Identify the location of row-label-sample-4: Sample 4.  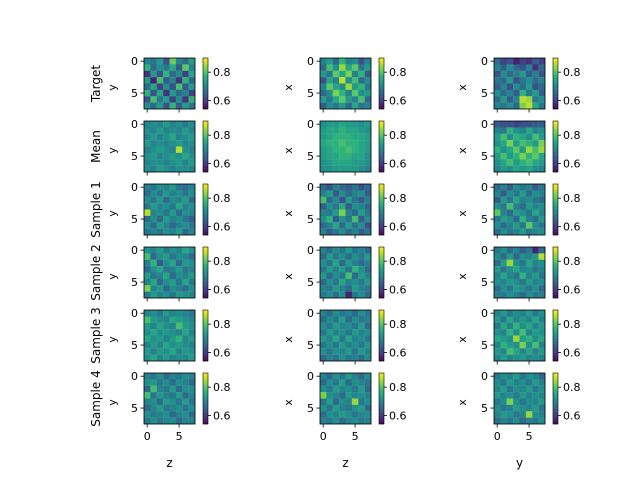
(96, 398).